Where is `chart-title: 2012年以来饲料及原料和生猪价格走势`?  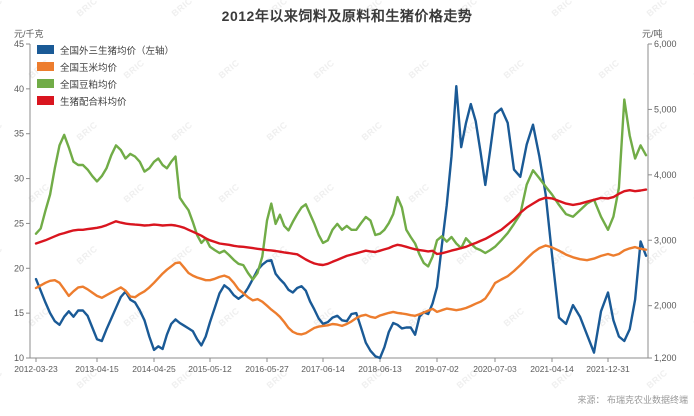
chart-title: 2012年以来饲料及原料和生猪价格走势 is located at coordinates (347, 16).